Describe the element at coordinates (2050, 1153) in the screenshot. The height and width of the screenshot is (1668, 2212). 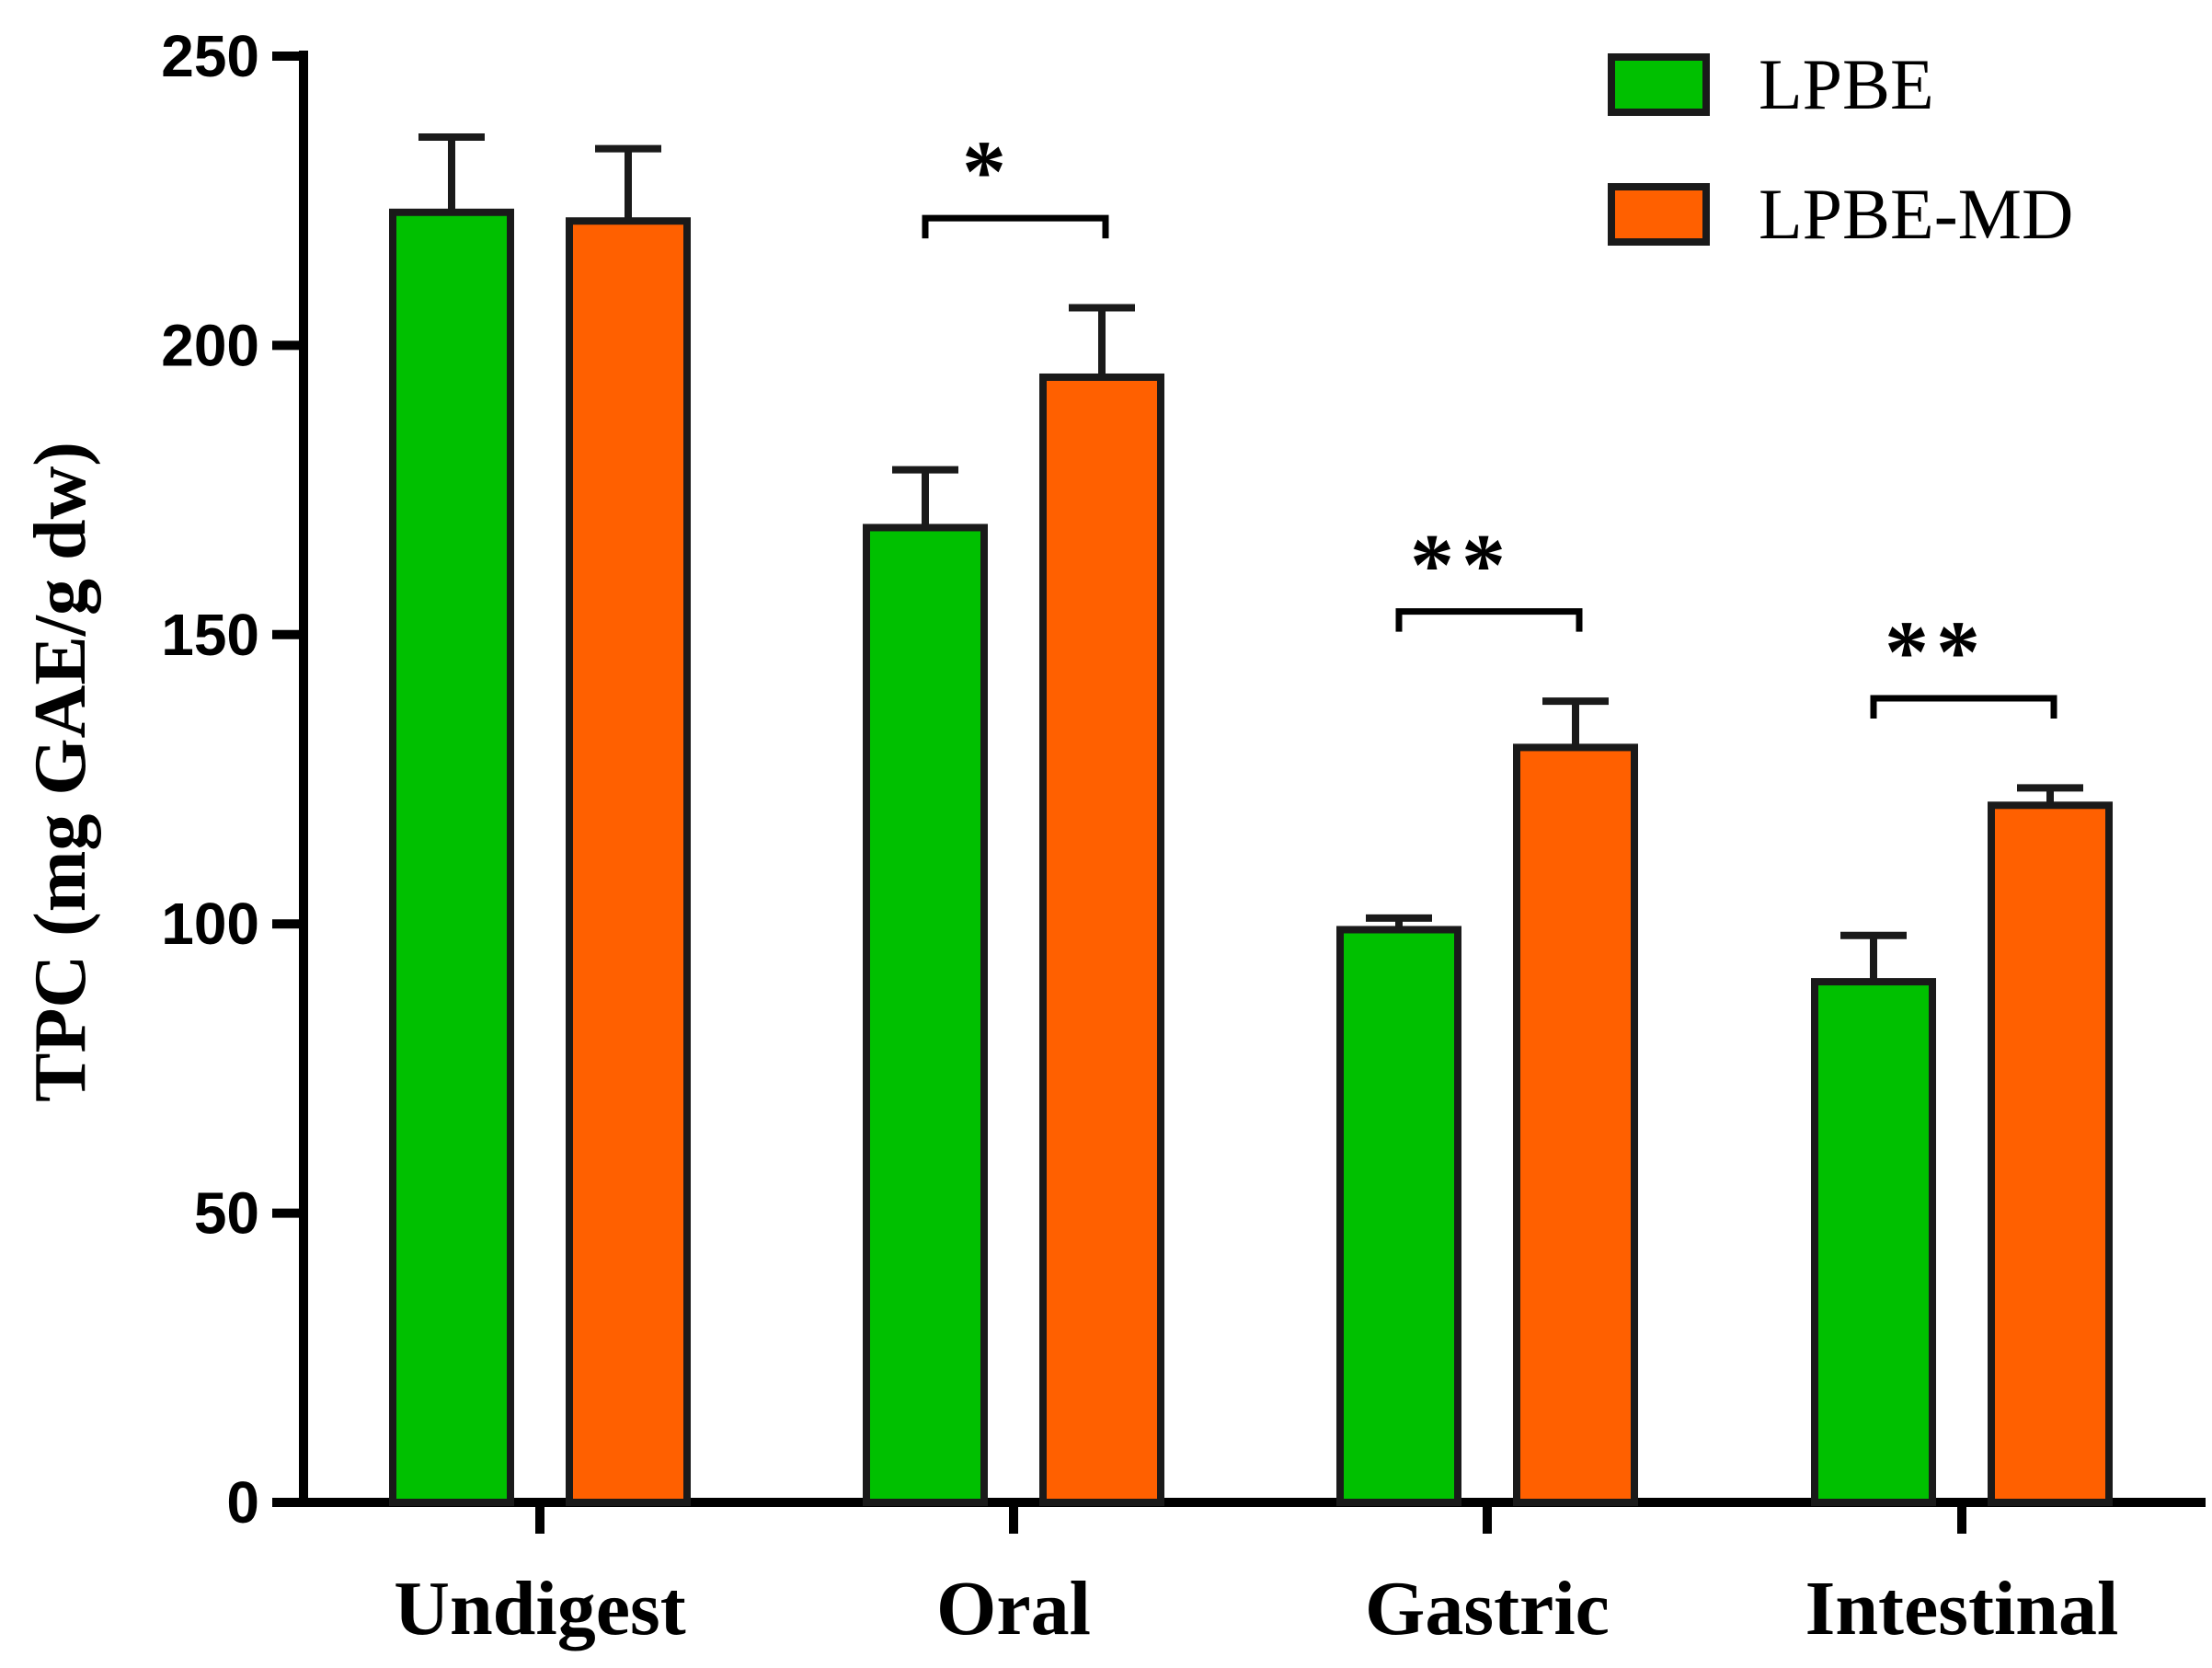
I see `bar-lpbe-md-intestinal` at that location.